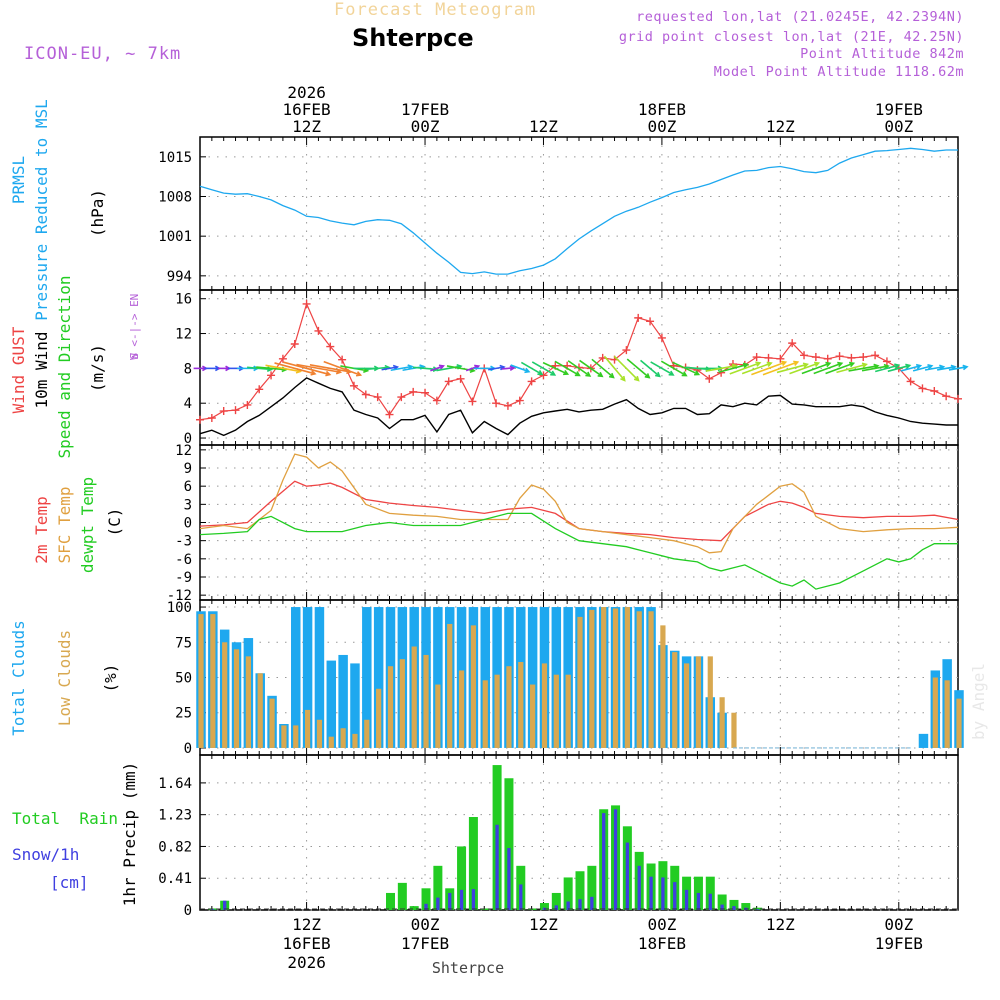 This screenshot has height=1000, width=1000. Describe the element at coordinates (435, 10) in the screenshot. I see `chart-subtitle: Forecast Meteogram` at that location.